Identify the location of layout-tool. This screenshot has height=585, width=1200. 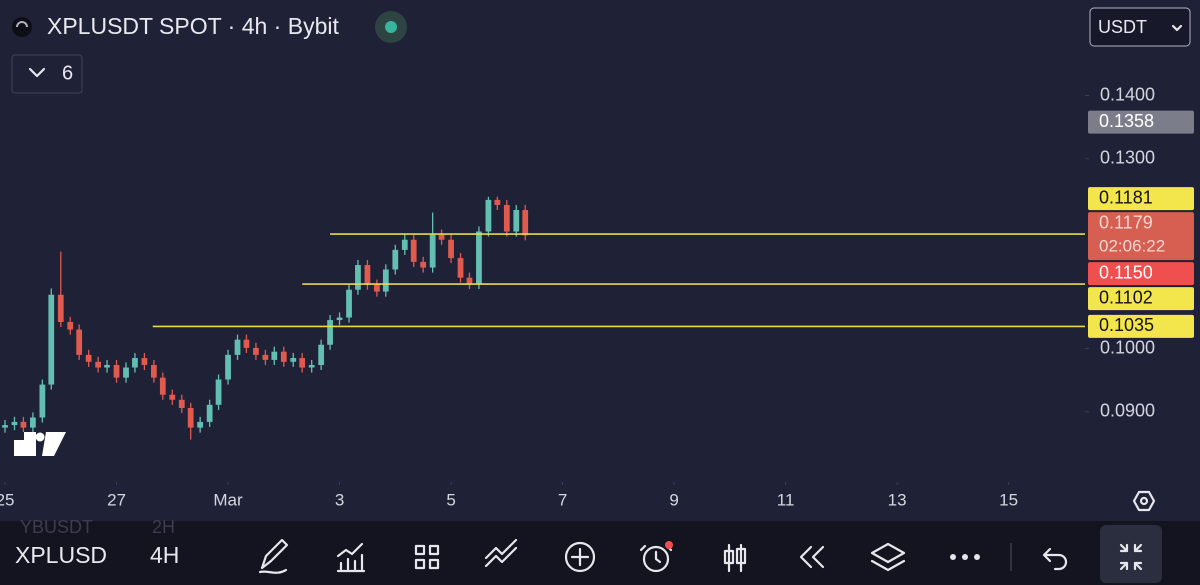
(427, 557).